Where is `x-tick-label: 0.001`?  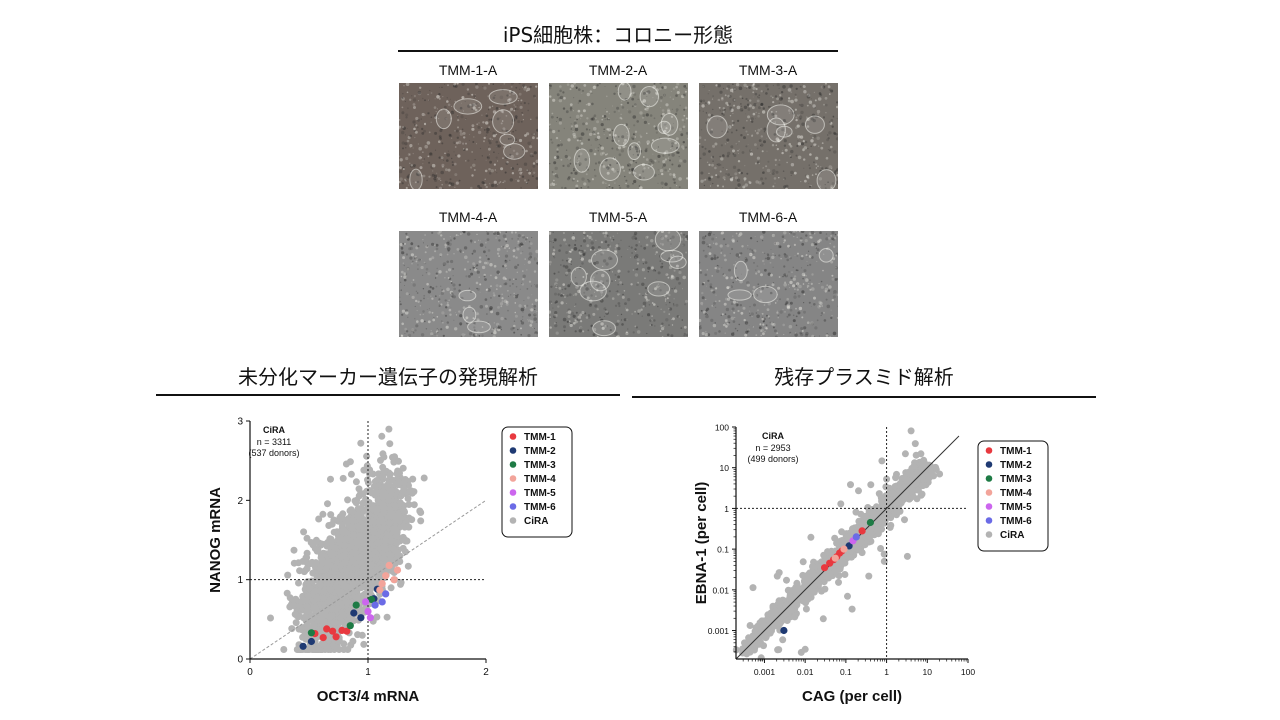
x-tick-label: 0.001 is located at coordinates (765, 672).